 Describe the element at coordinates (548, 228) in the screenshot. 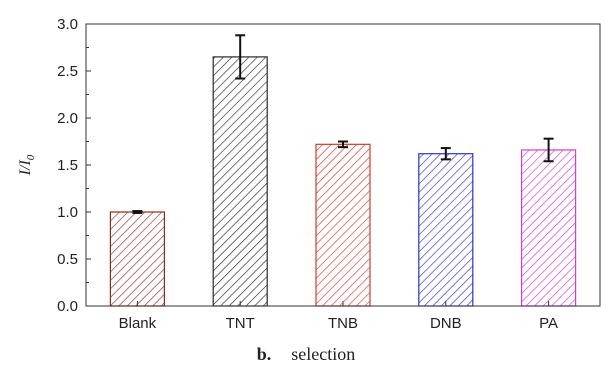

I see `bar-pa` at that location.